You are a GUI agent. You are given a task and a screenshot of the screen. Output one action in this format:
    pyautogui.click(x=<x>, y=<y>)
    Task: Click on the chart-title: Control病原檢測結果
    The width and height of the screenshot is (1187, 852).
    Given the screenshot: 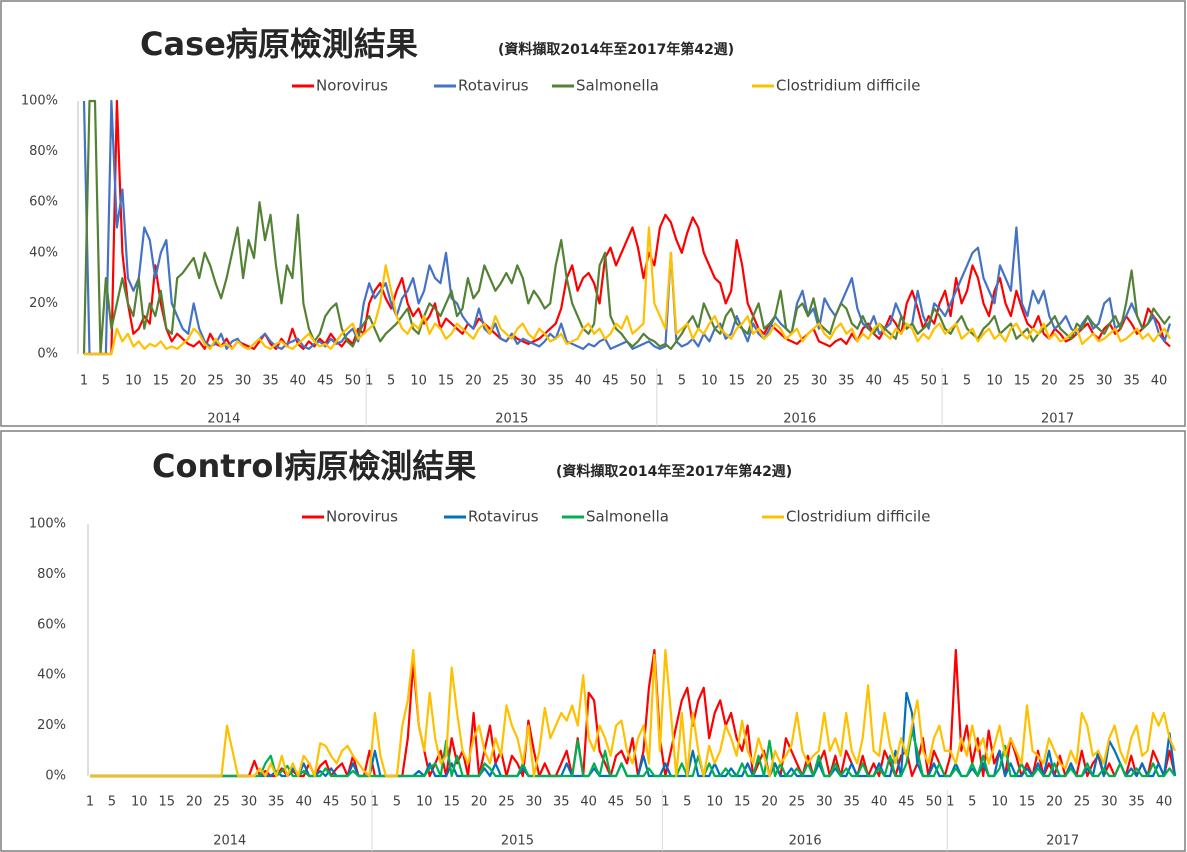 What is the action you would take?
    pyautogui.click(x=314, y=466)
    